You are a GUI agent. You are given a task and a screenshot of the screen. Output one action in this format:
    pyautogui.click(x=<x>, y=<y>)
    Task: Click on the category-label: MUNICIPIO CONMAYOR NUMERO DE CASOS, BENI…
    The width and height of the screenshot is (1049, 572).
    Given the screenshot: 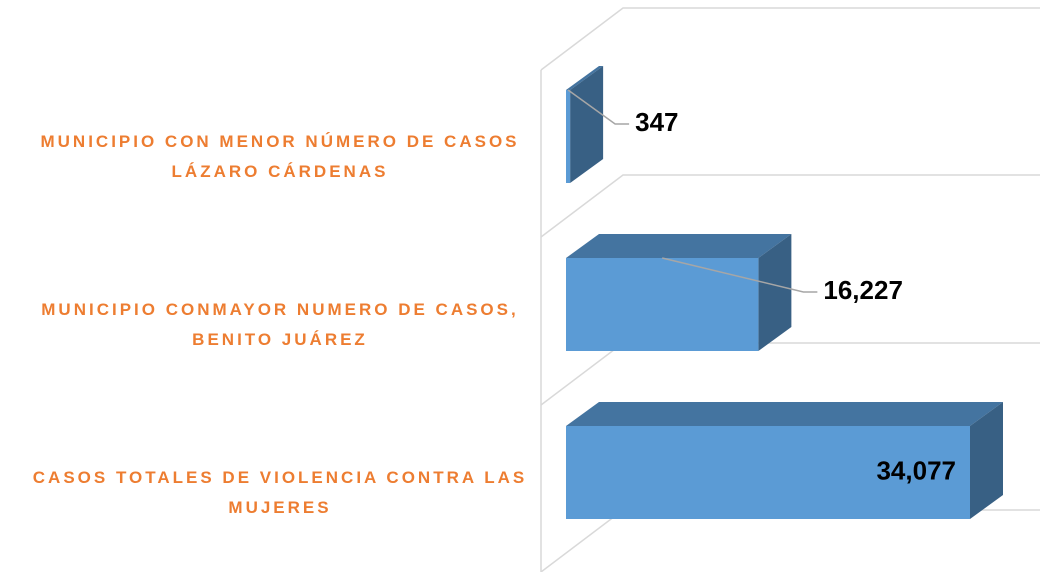 What is the action you would take?
    pyautogui.click(x=280, y=324)
    